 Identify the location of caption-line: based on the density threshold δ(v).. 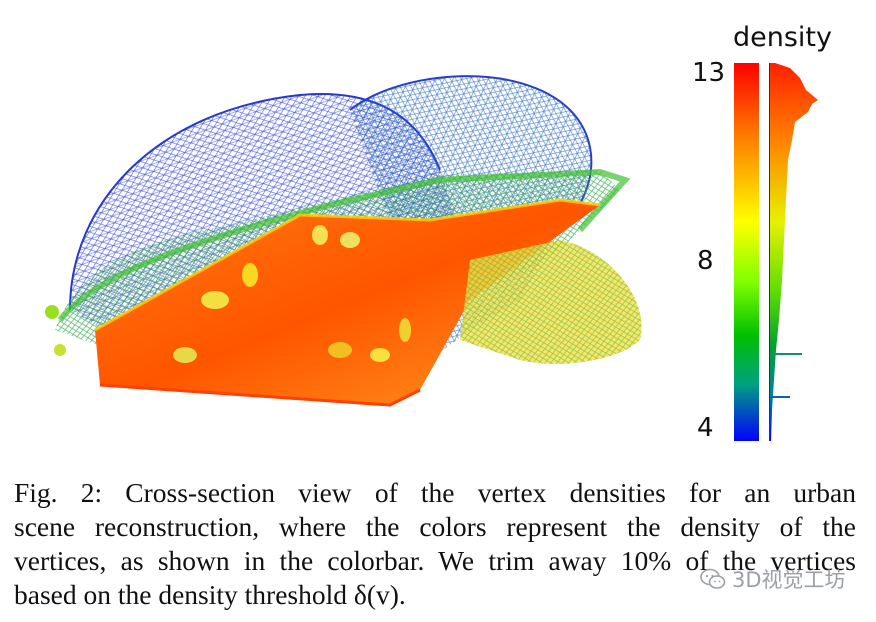
(210, 594).